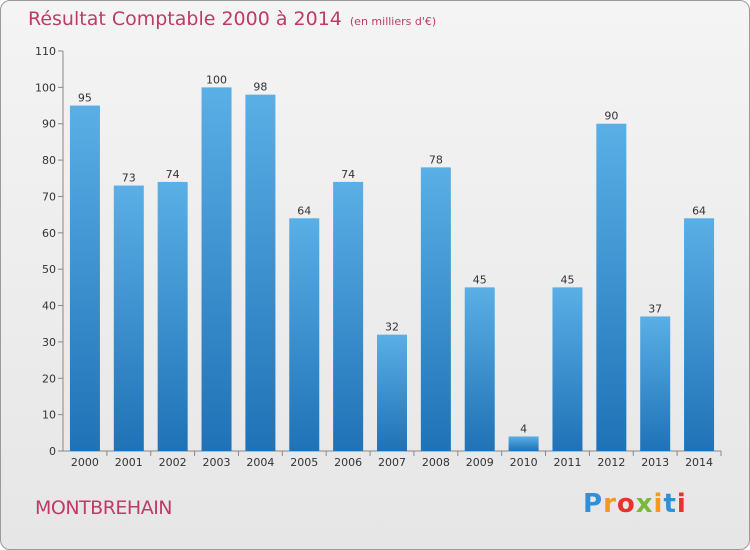  What do you see at coordinates (480, 462) in the screenshot?
I see `x-tick-label: 2009` at bounding box center [480, 462].